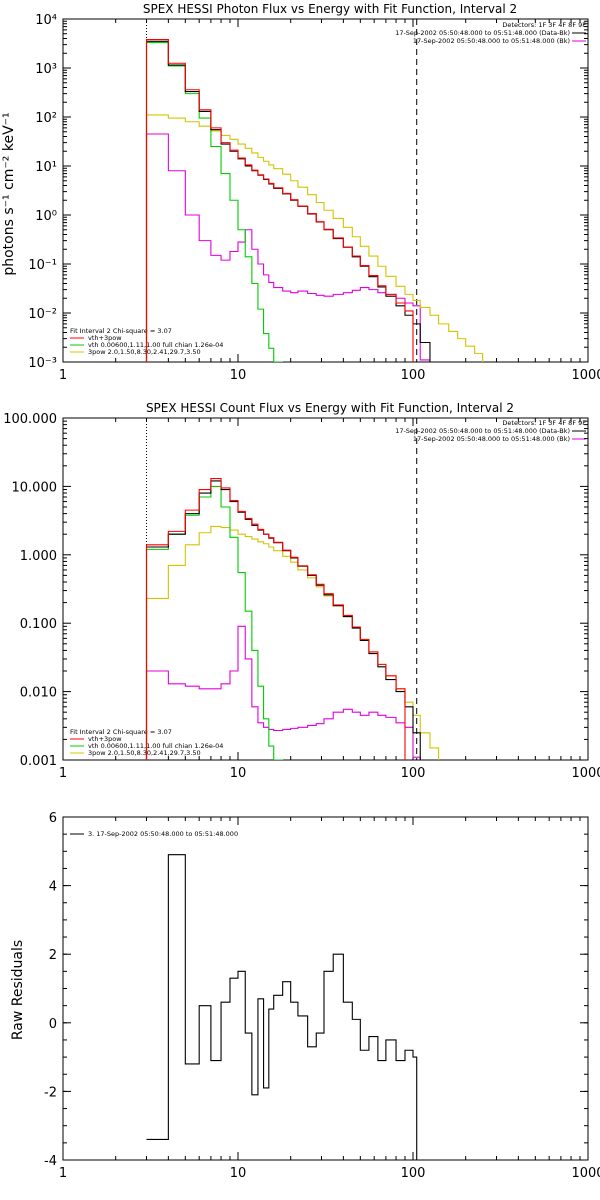 The image size is (600, 1200). What do you see at coordinates (42, 363) in the screenshot?
I see `y-tick-label: 10⁻³` at bounding box center [42, 363].